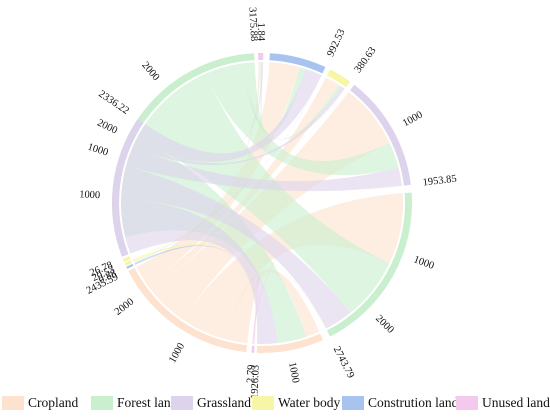 Image resolution: width=550 pixels, height=417 pixels. I want to click on tick-label-forest-land-source-0: 1000, so click(97, 150).